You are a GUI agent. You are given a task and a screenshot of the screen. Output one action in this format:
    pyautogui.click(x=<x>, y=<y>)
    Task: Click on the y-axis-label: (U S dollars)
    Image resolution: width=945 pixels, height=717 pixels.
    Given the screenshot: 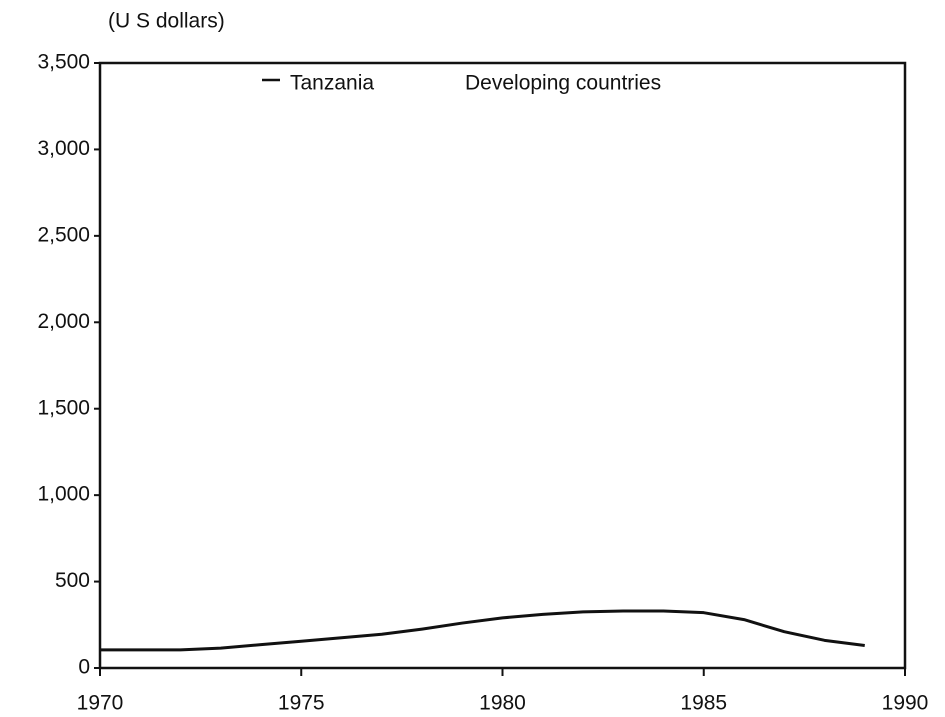 What is the action you would take?
    pyautogui.click(x=166, y=21)
    